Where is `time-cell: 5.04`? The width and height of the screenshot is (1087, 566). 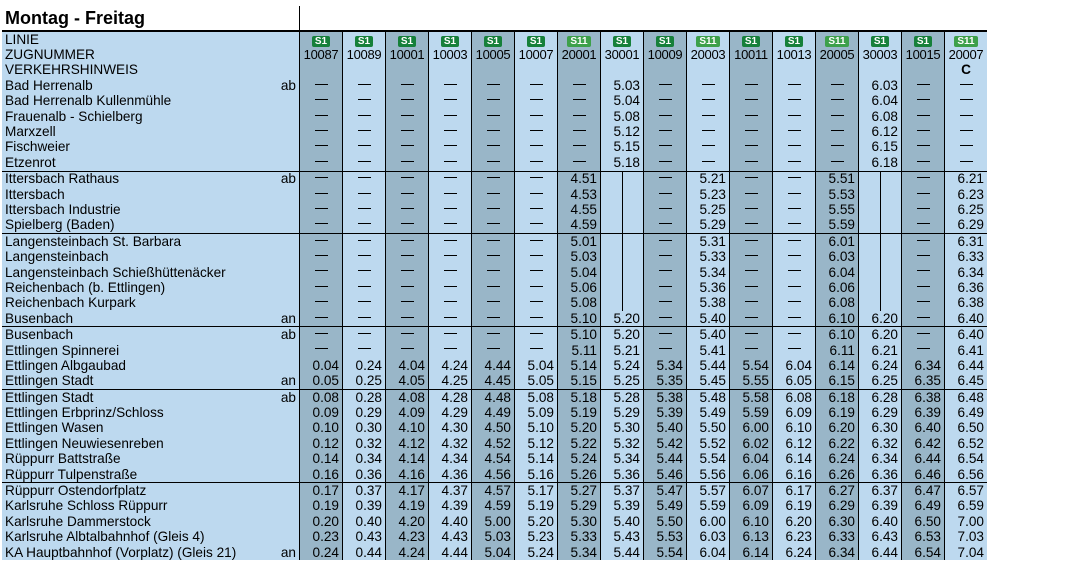 time-cell: 5.04 is located at coordinates (493, 552).